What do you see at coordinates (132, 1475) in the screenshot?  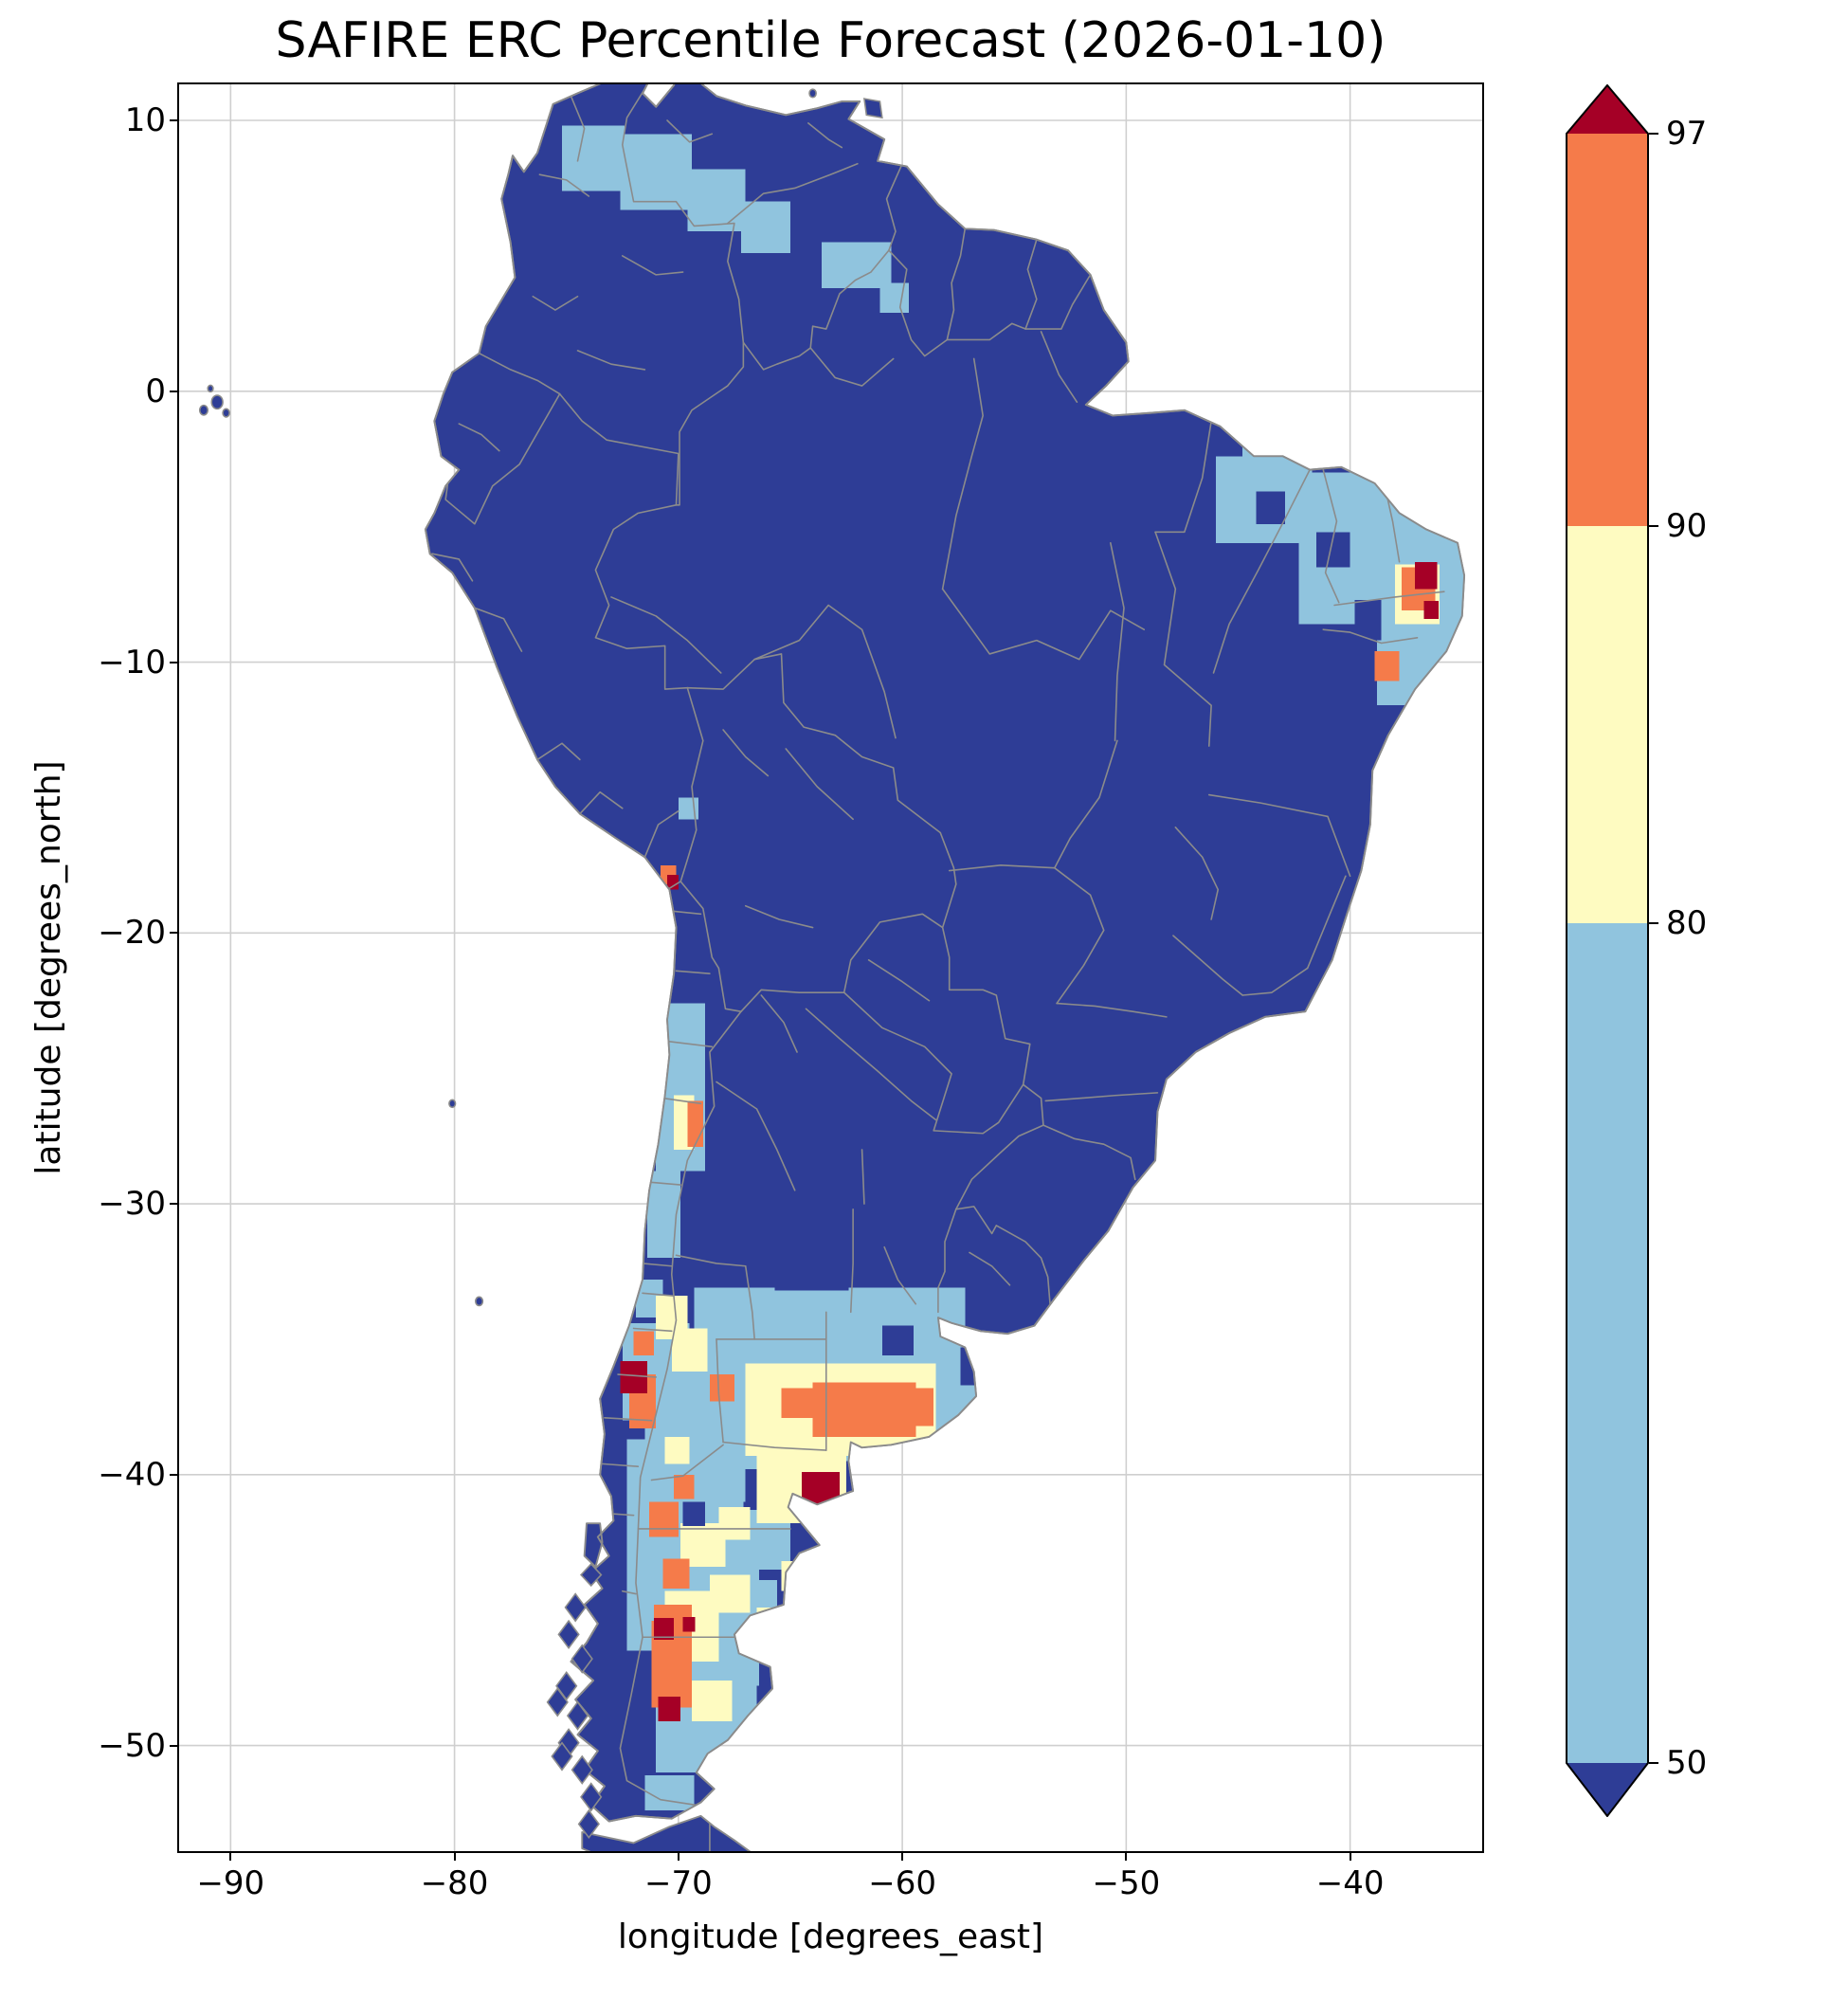 I see `y-tick-label: −40` at bounding box center [132, 1475].